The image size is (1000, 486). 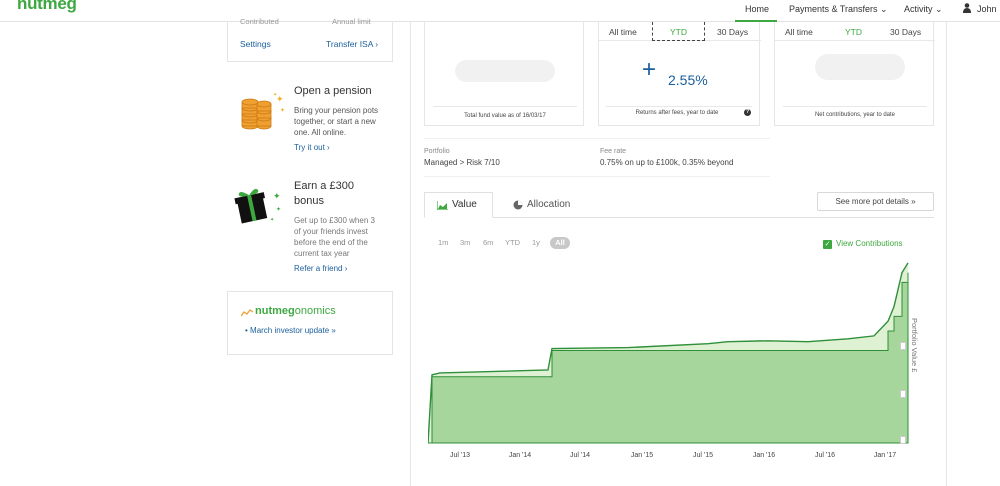 I want to click on x-tick-label: Jan '14, so click(x=520, y=455).